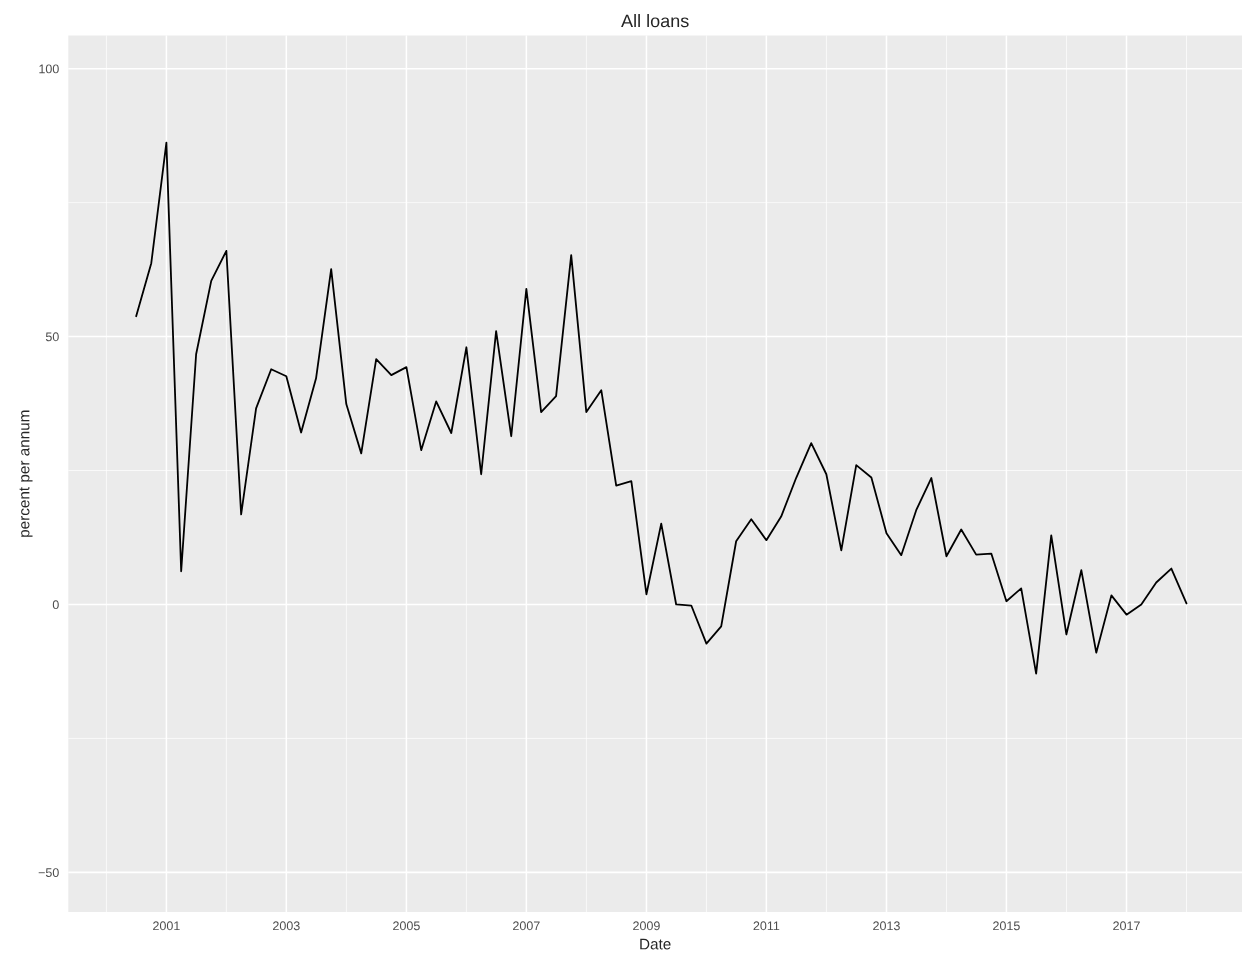 The image size is (1242, 958). I want to click on chart-title: All loans, so click(655, 21).